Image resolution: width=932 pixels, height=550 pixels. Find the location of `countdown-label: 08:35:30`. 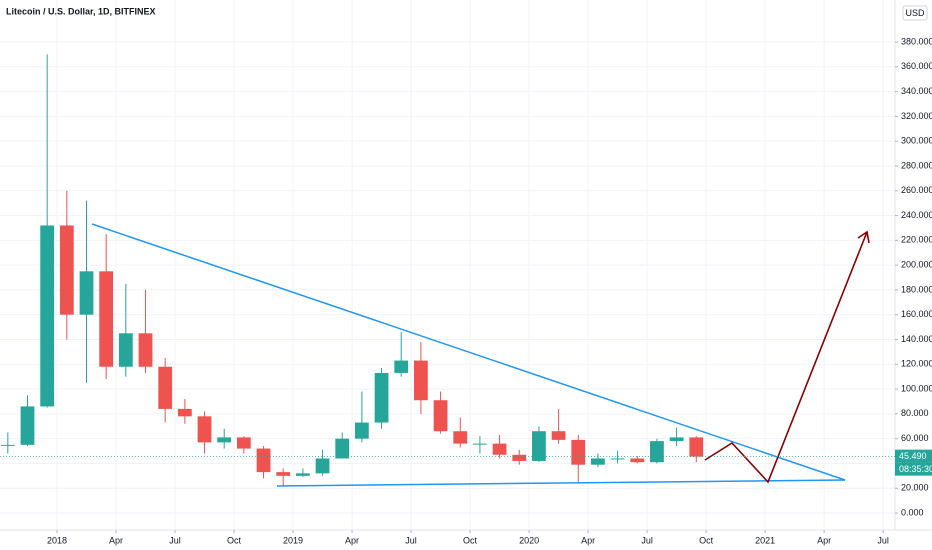

countdown-label: 08:35:30 is located at coordinates (915, 469).